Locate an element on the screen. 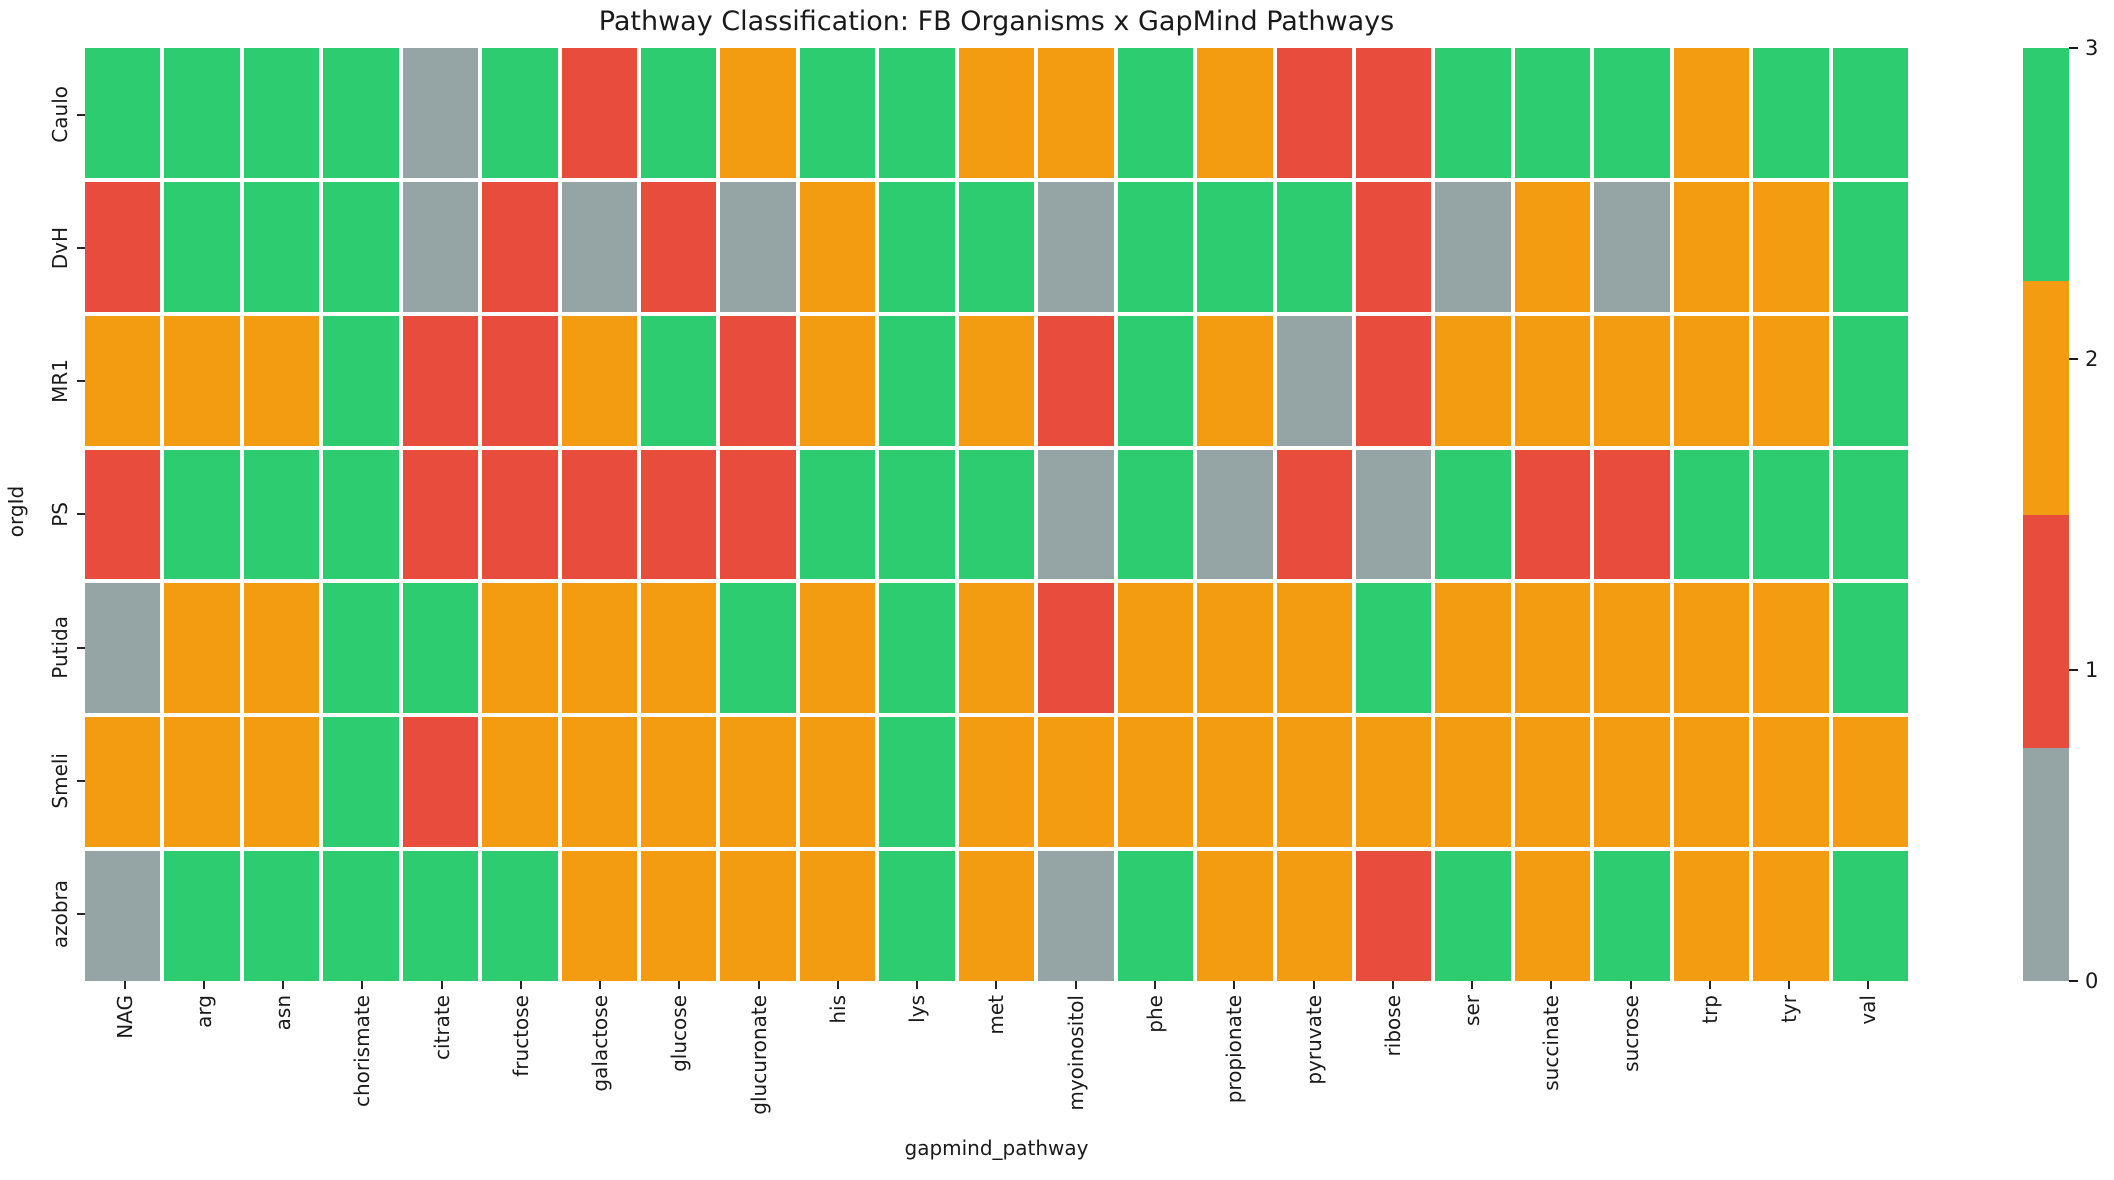 Image resolution: width=2114 pixels, height=1180 pixels. x-tick-label: met is located at coordinates (996, 1015).